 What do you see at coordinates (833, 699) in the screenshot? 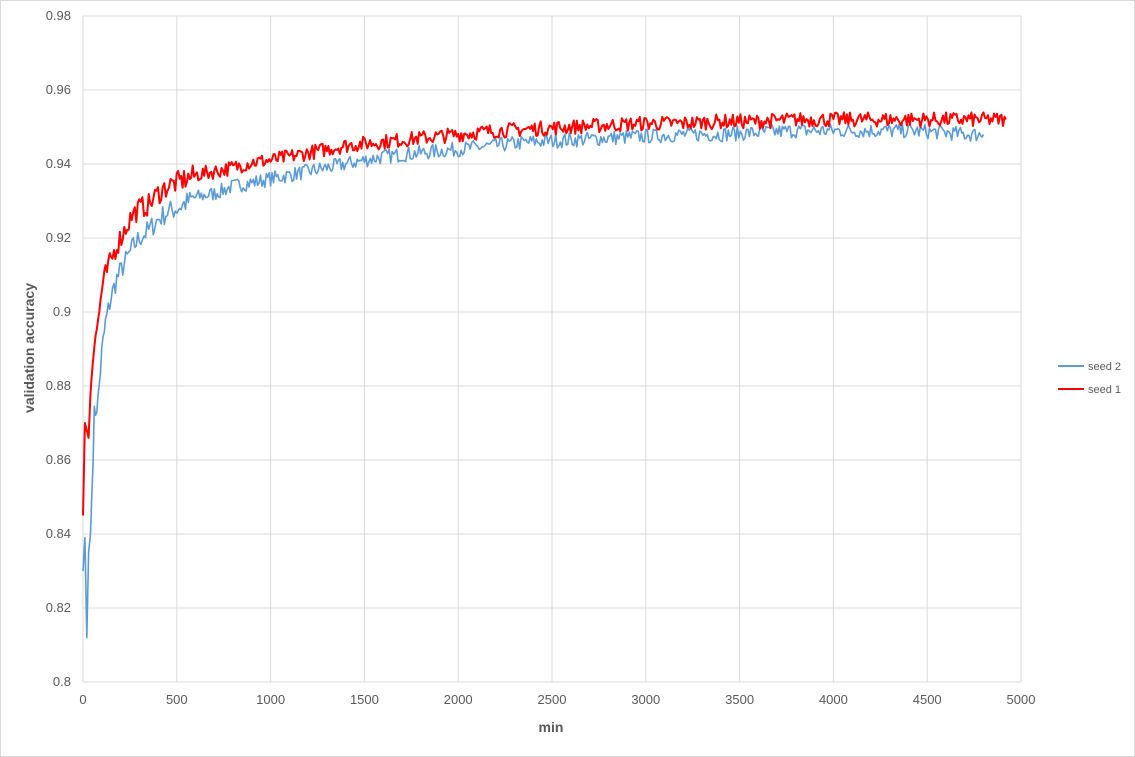
I see `x-tick-label: 4000` at bounding box center [833, 699].